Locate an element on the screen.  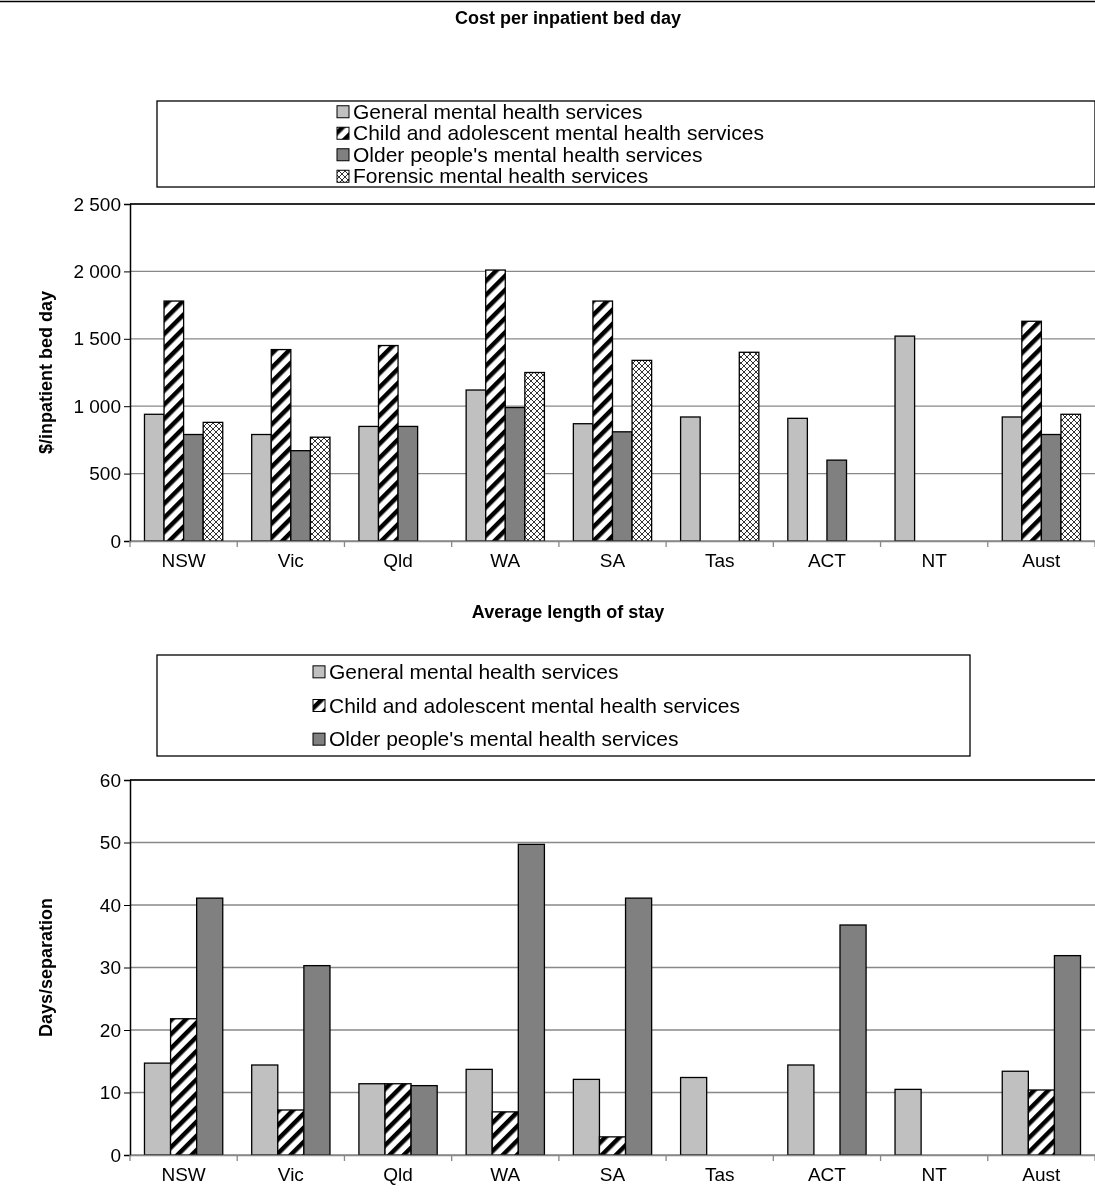
y-tick-label: 50 is located at coordinates (110, 843).